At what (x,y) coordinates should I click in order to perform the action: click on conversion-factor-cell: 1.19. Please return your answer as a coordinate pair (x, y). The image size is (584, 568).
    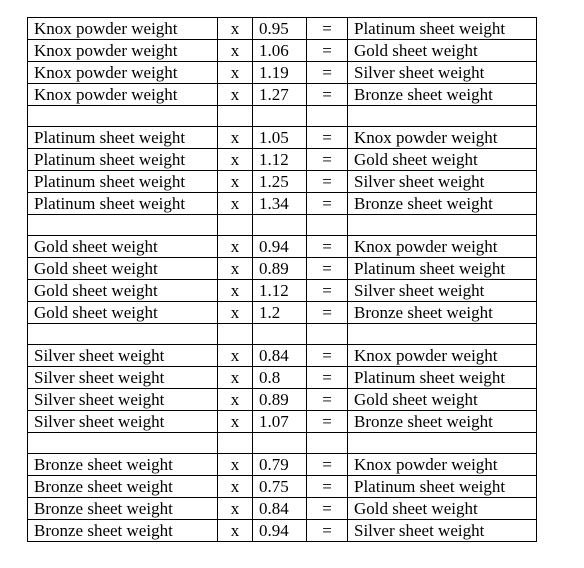
    Looking at the image, I should click on (279, 72).